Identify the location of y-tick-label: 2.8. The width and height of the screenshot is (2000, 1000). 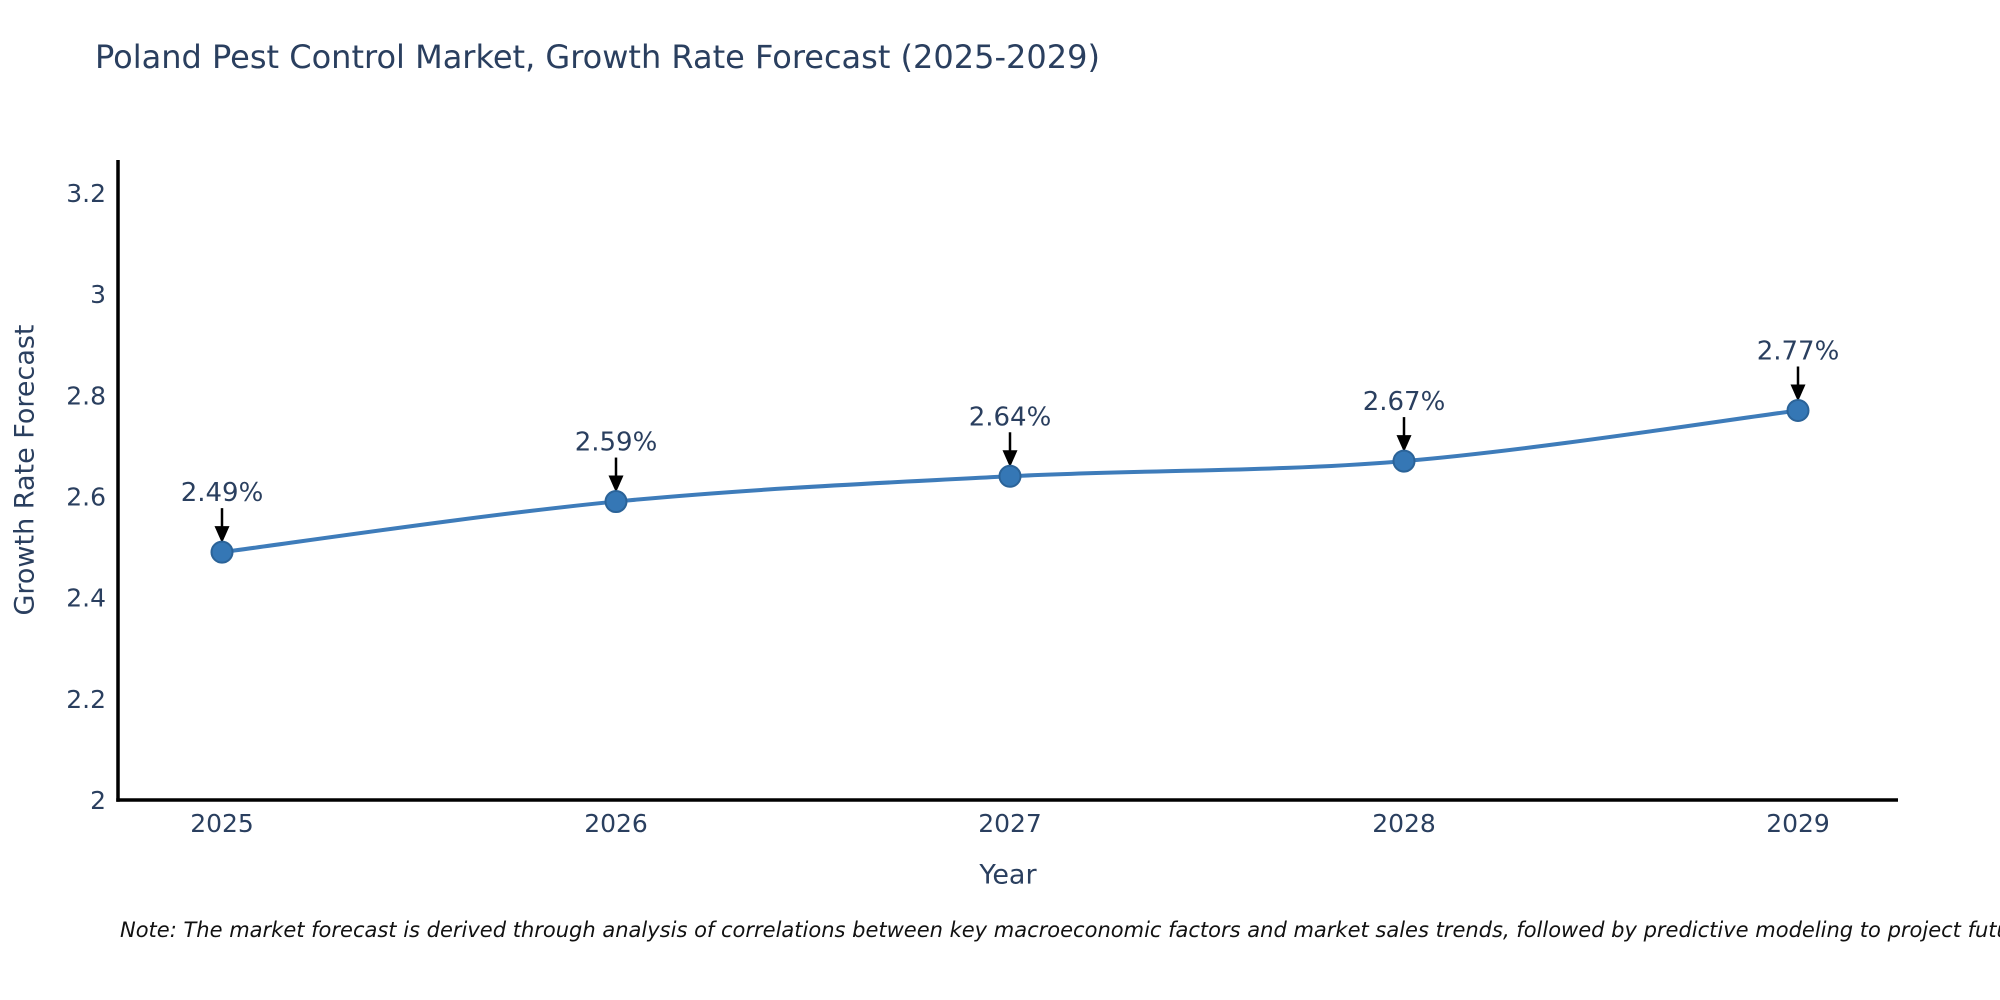
(86, 395).